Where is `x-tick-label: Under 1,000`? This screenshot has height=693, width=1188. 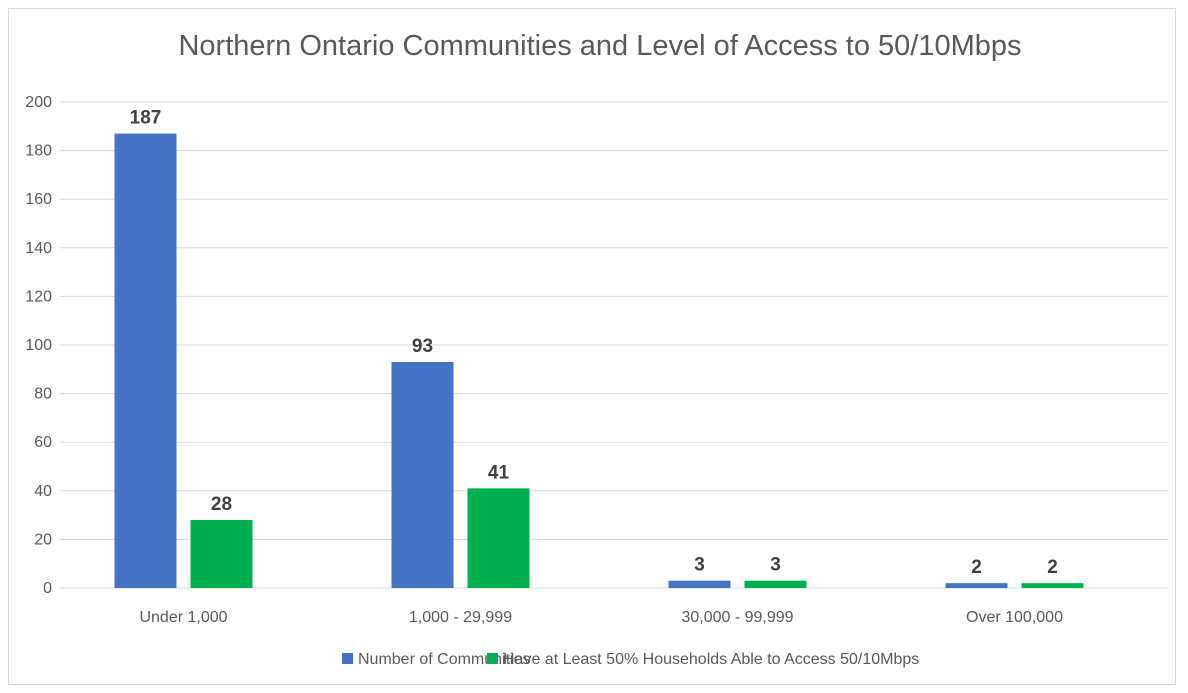
x-tick-label: Under 1,000 is located at coordinates (183, 617).